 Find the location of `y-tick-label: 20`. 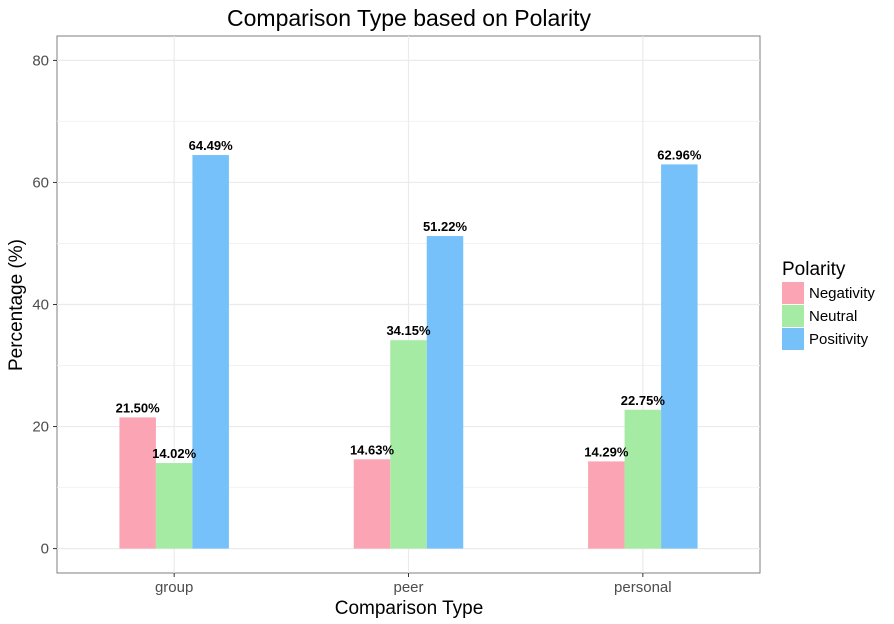

y-tick-label: 20 is located at coordinates (40, 427).